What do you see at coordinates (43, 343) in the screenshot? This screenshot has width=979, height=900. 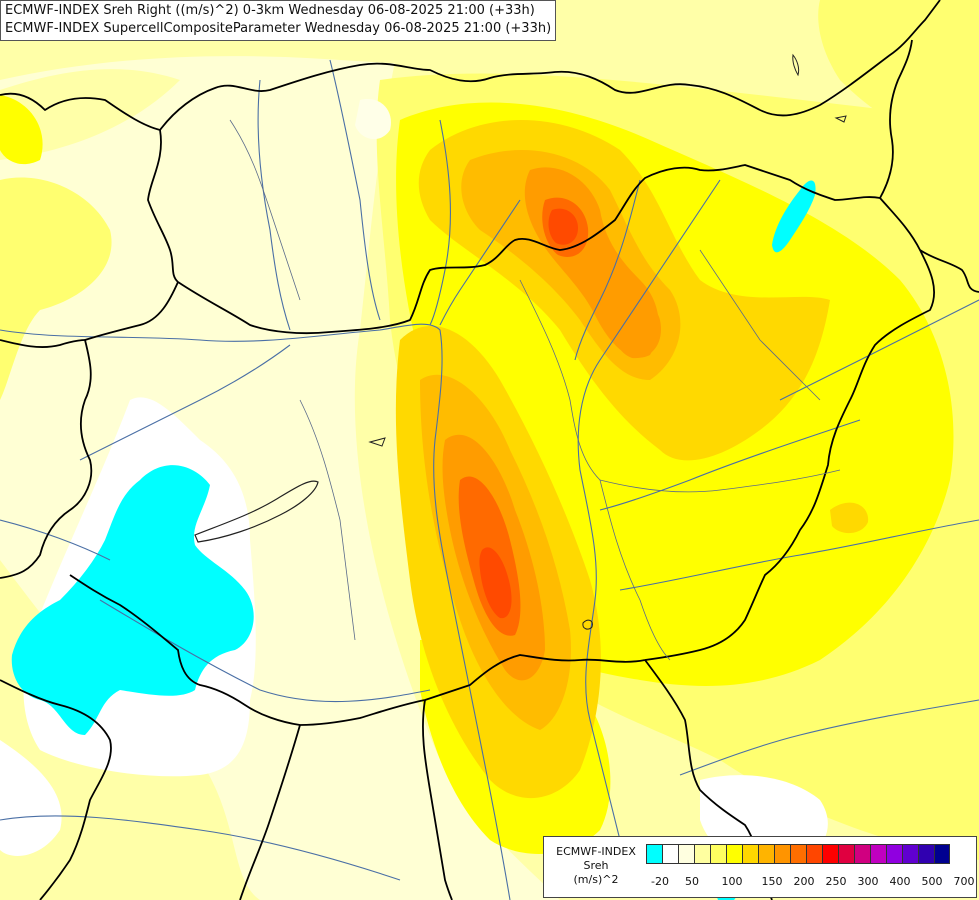 I see `border-at-cz` at bounding box center [43, 343].